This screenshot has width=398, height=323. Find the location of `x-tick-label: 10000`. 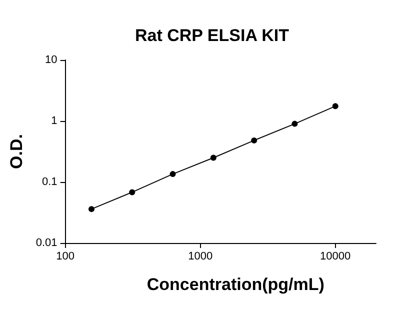

x-tick-label: 10000 is located at coordinates (335, 256).